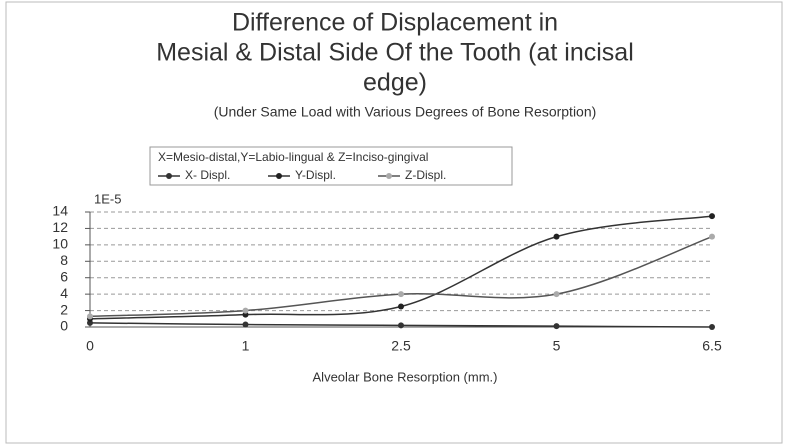 The height and width of the screenshot is (446, 785). Describe the element at coordinates (246, 346) in the screenshot. I see `x-tick-label: 1` at that location.